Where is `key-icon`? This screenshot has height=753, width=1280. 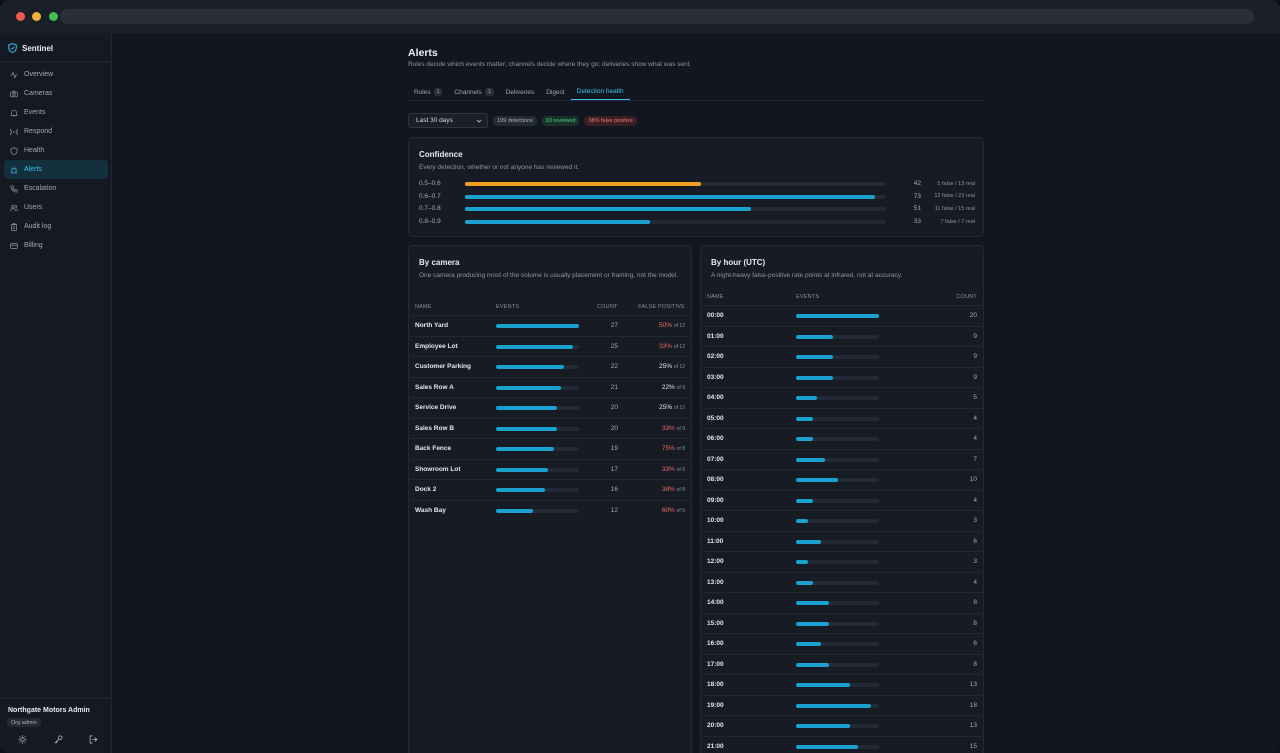
key-icon is located at coordinates (58, 739).